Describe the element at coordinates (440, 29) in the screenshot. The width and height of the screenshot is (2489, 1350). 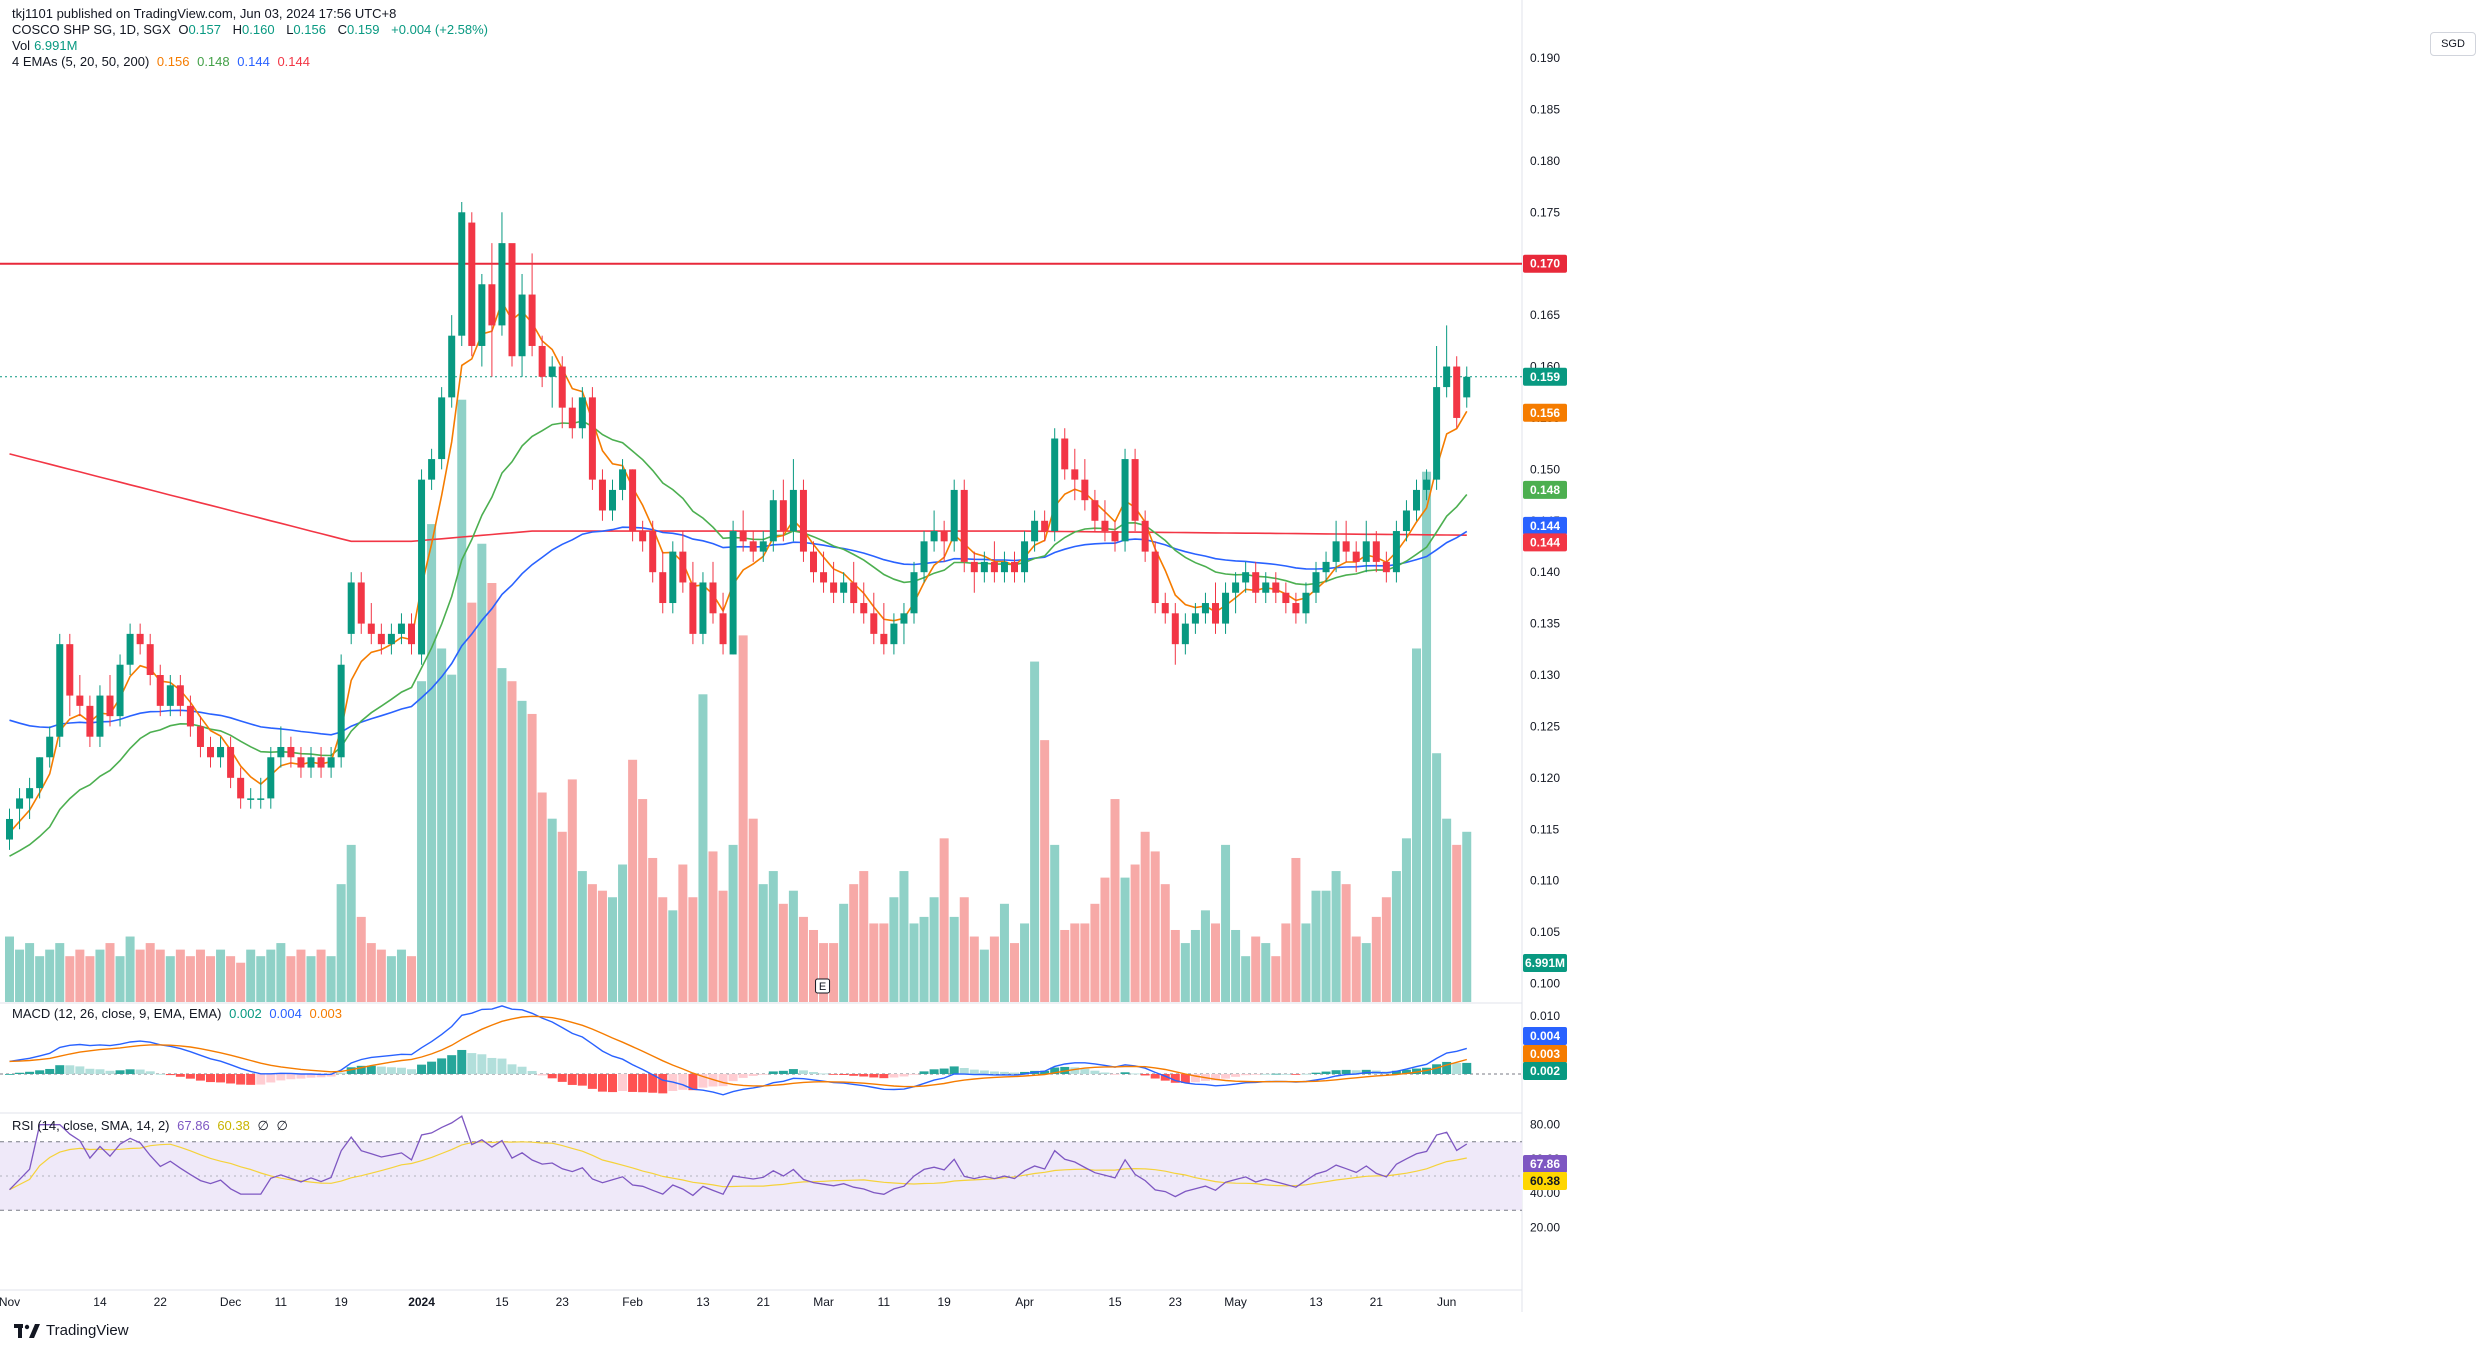
I see `change-value: +0.004 (+2.58%)` at that location.